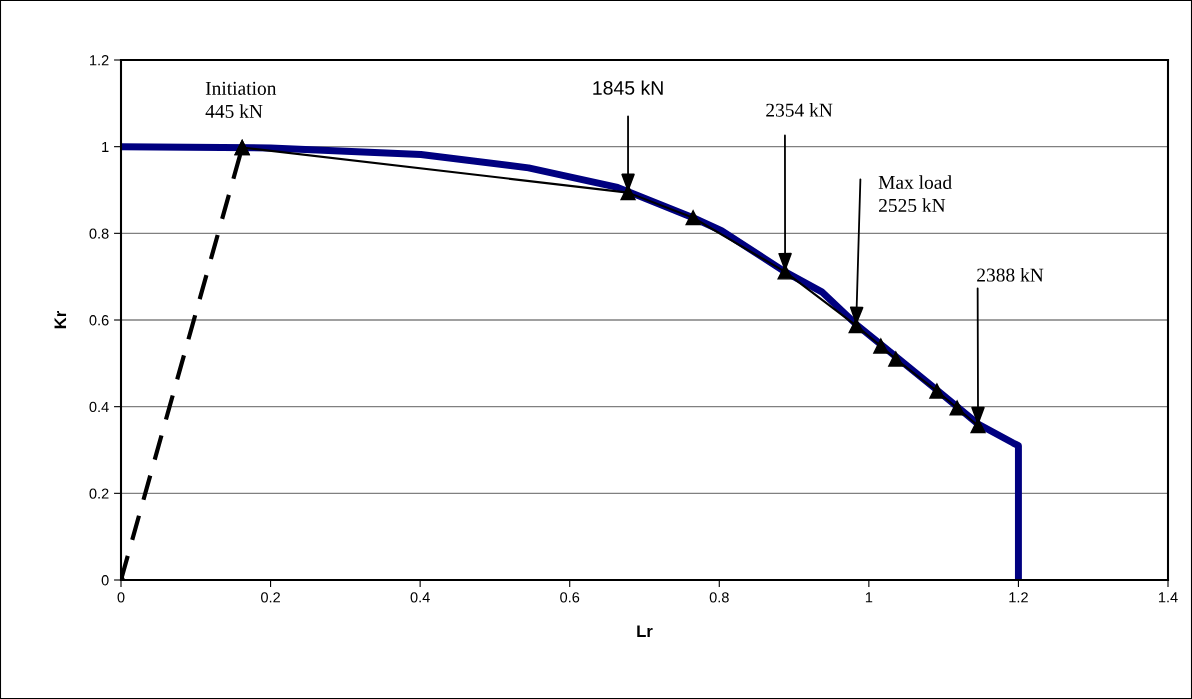 This screenshot has height=699, width=1192. I want to click on y-axis-title: Kr, so click(60, 319).